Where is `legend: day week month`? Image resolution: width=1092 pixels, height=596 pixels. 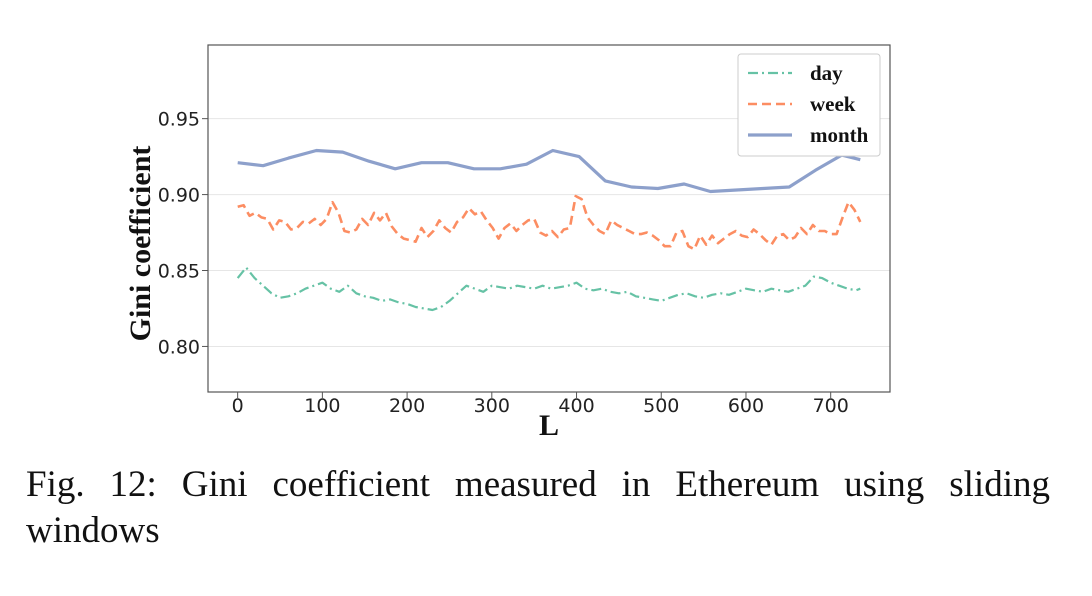 legend: day week month is located at coordinates (809, 105).